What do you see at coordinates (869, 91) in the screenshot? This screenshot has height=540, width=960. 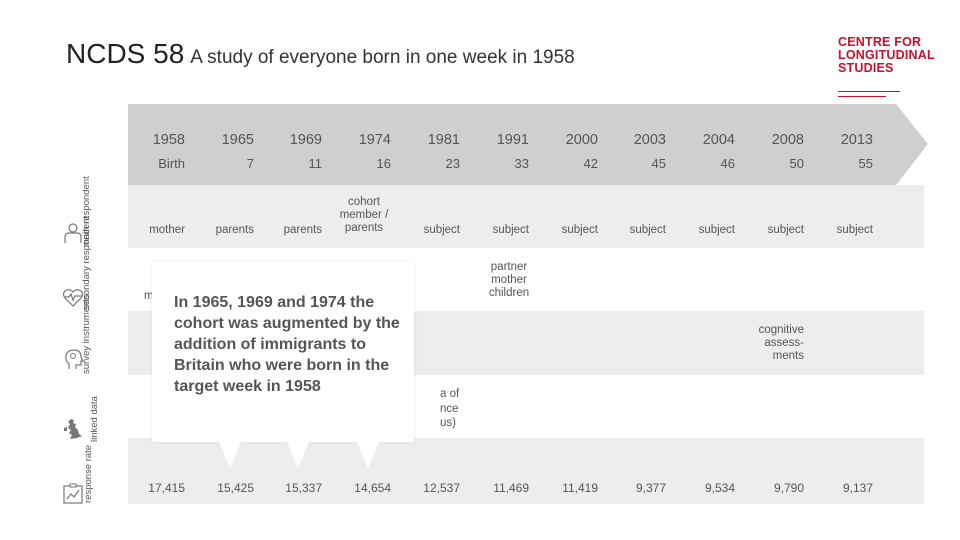 I see `logo-rule` at bounding box center [869, 91].